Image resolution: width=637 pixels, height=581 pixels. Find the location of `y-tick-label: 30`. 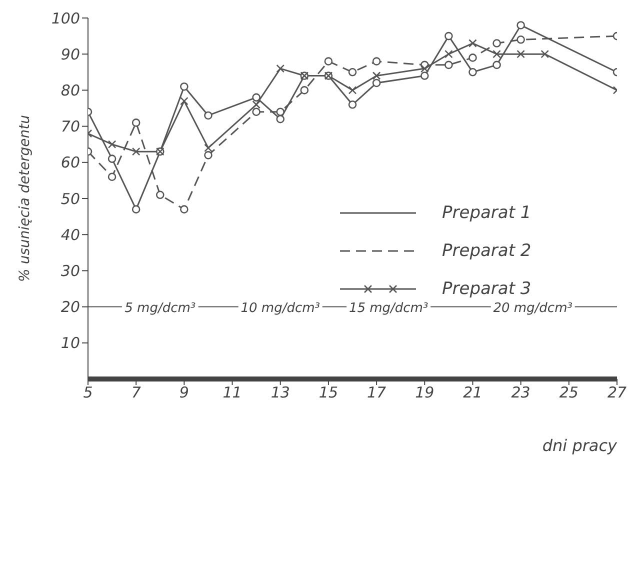

y-tick-label: 30 is located at coordinates (70, 271).